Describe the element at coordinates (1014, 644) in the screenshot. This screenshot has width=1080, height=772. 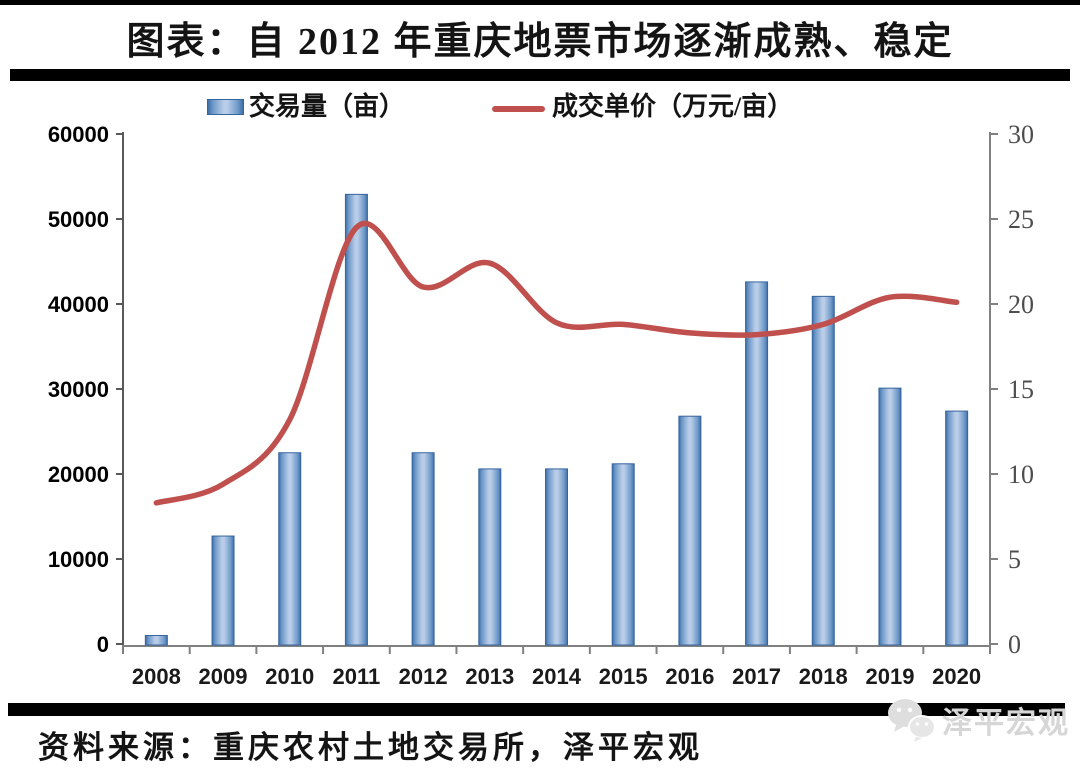
I see `y-right-tick-label: 0` at that location.